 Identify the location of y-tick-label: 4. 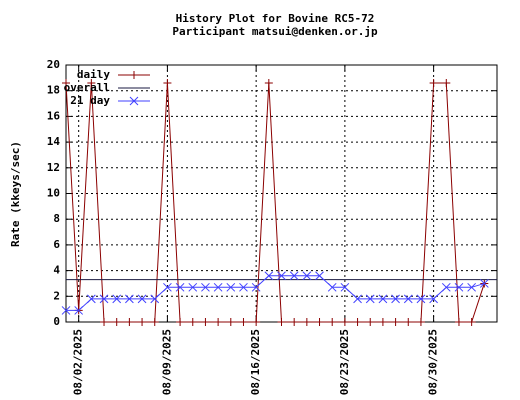
(56, 270).